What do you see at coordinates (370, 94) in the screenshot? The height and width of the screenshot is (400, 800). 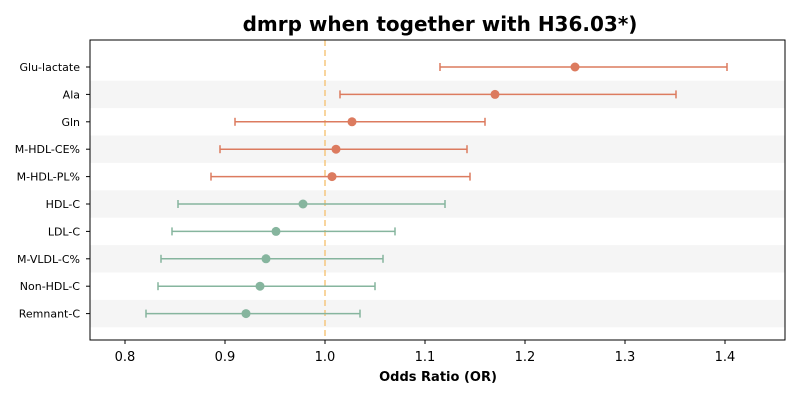 I see `forest-row: Ala` at bounding box center [370, 94].